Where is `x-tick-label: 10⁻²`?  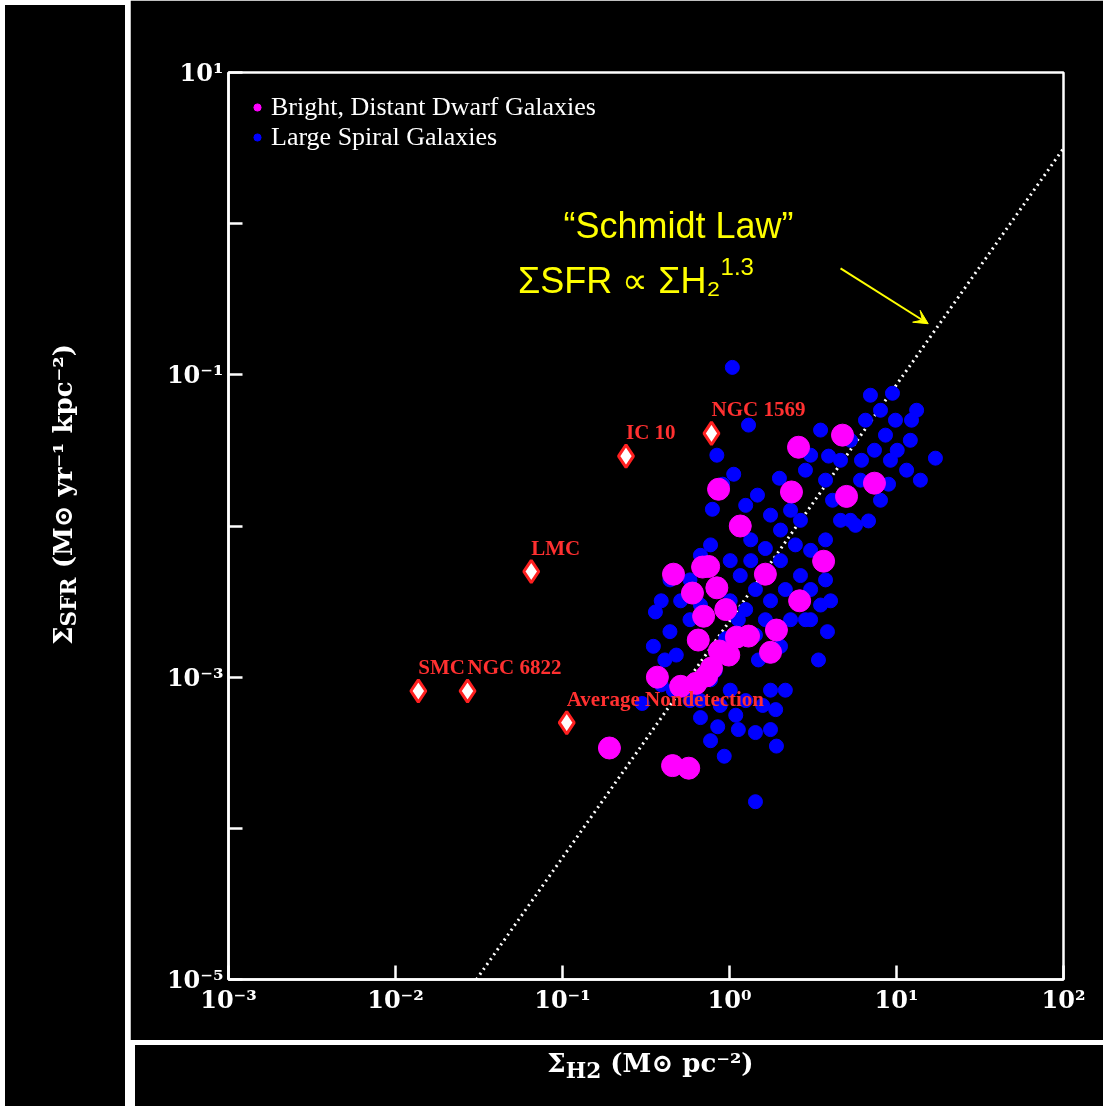 x-tick-label: 10⁻² is located at coordinates (395, 999).